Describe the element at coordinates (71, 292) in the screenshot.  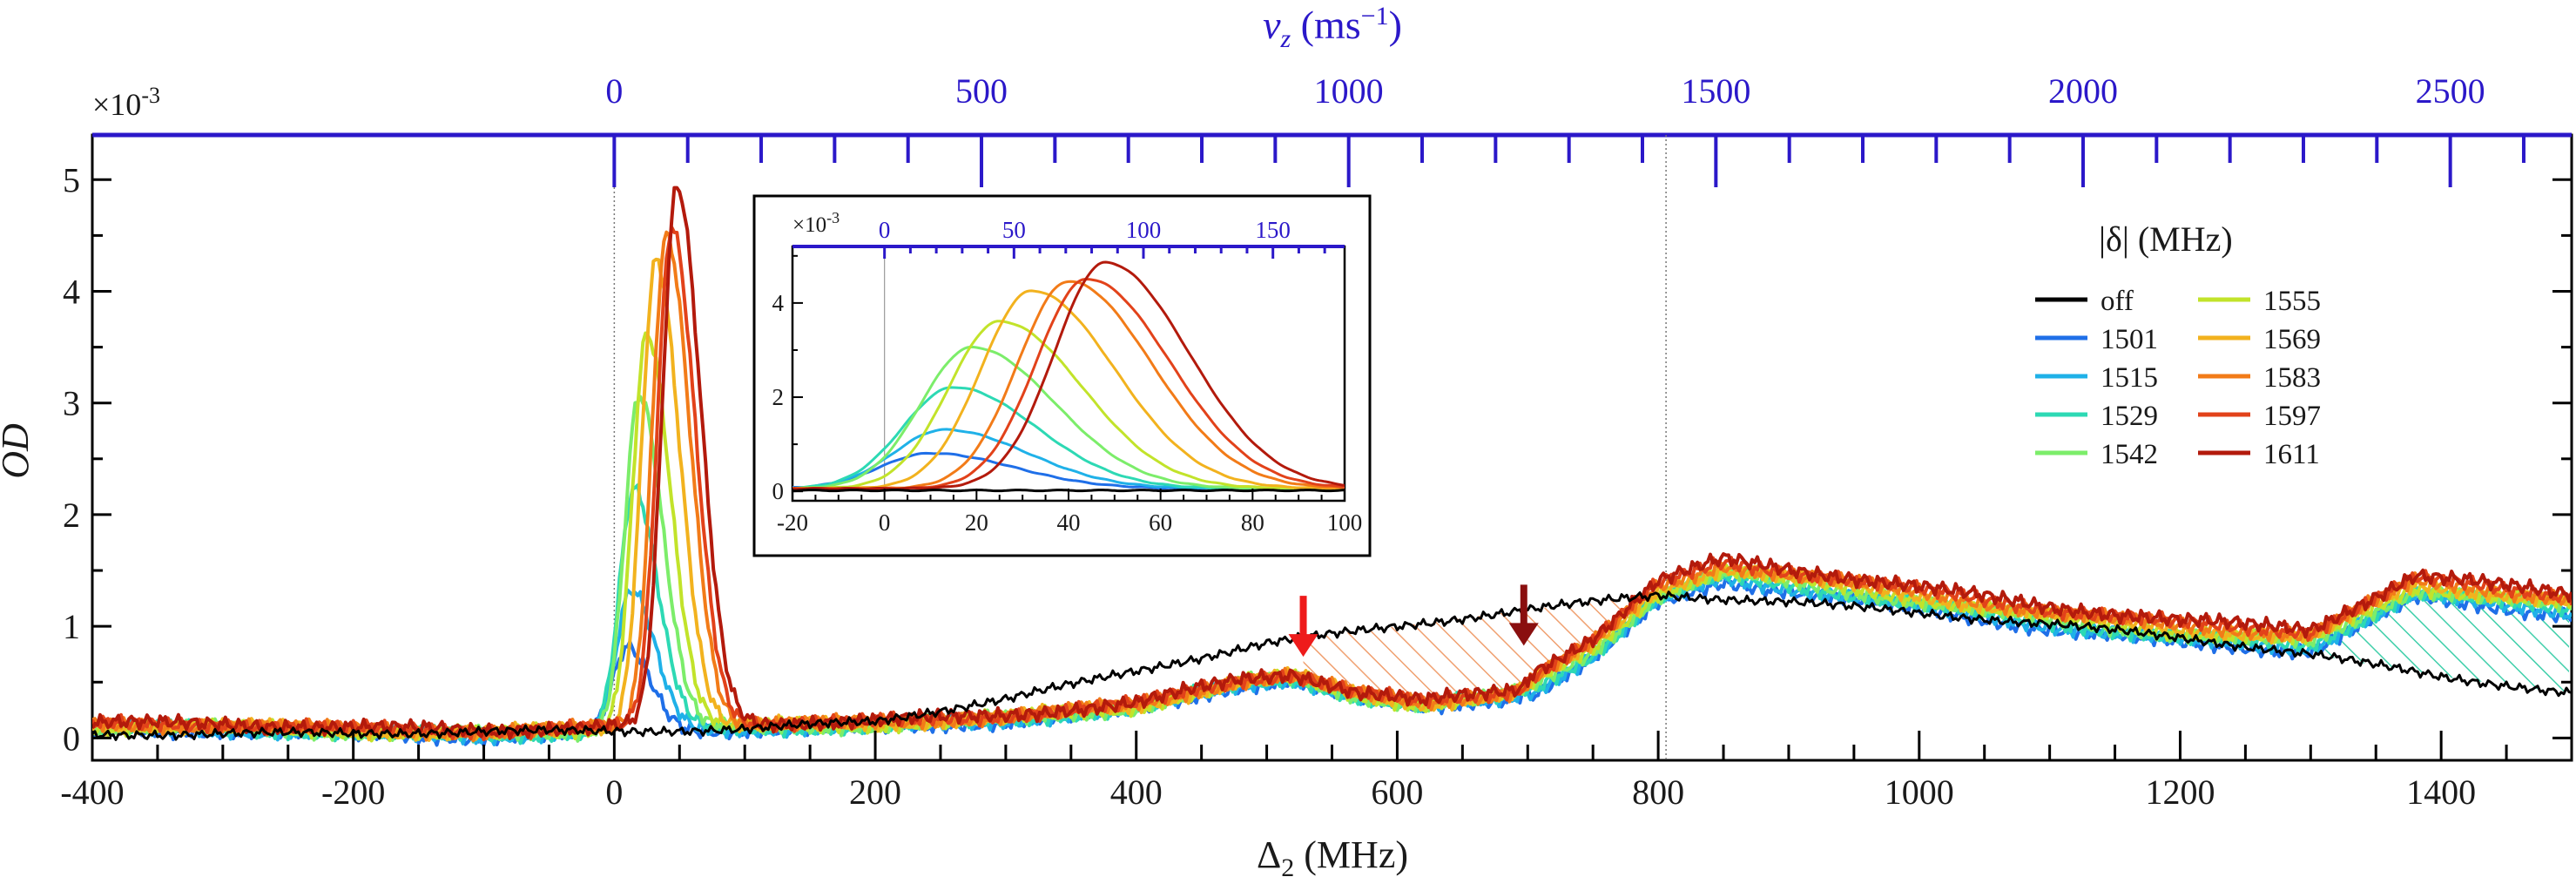
I see `y-tick-label: 4` at that location.